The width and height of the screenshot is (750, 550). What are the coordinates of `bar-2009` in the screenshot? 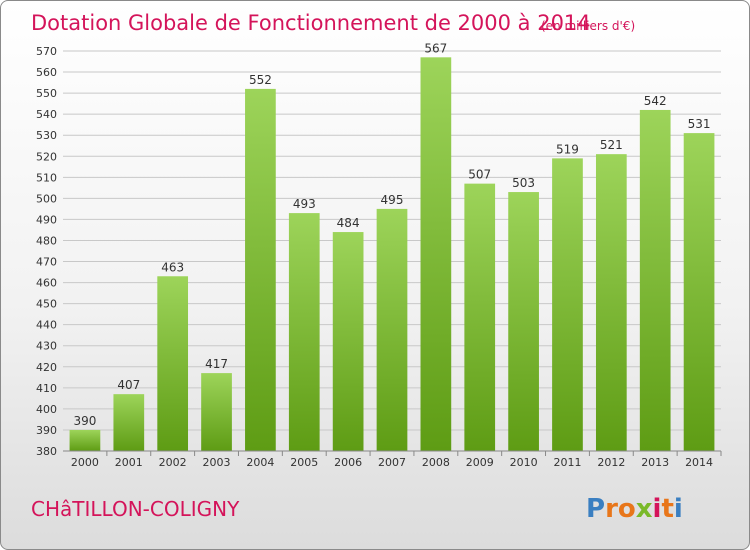 It's located at (480, 317).